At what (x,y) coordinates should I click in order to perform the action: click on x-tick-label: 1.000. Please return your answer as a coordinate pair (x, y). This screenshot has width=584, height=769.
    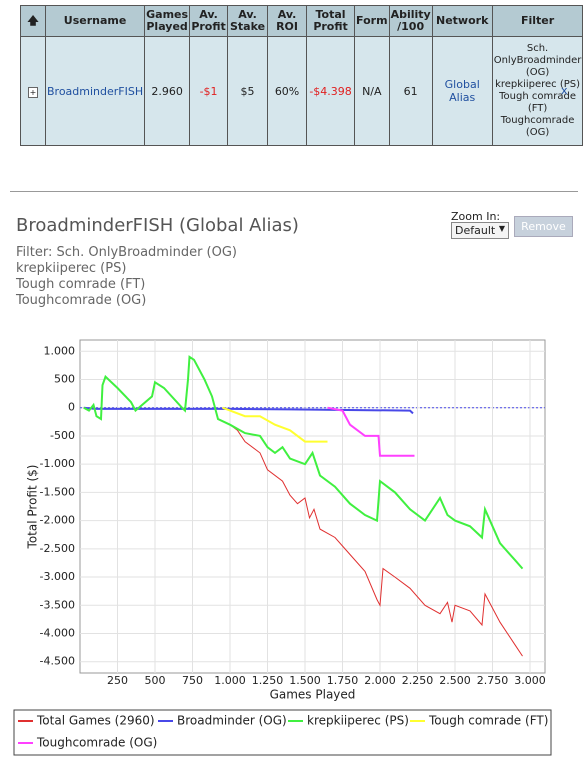
    Looking at the image, I should click on (230, 680).